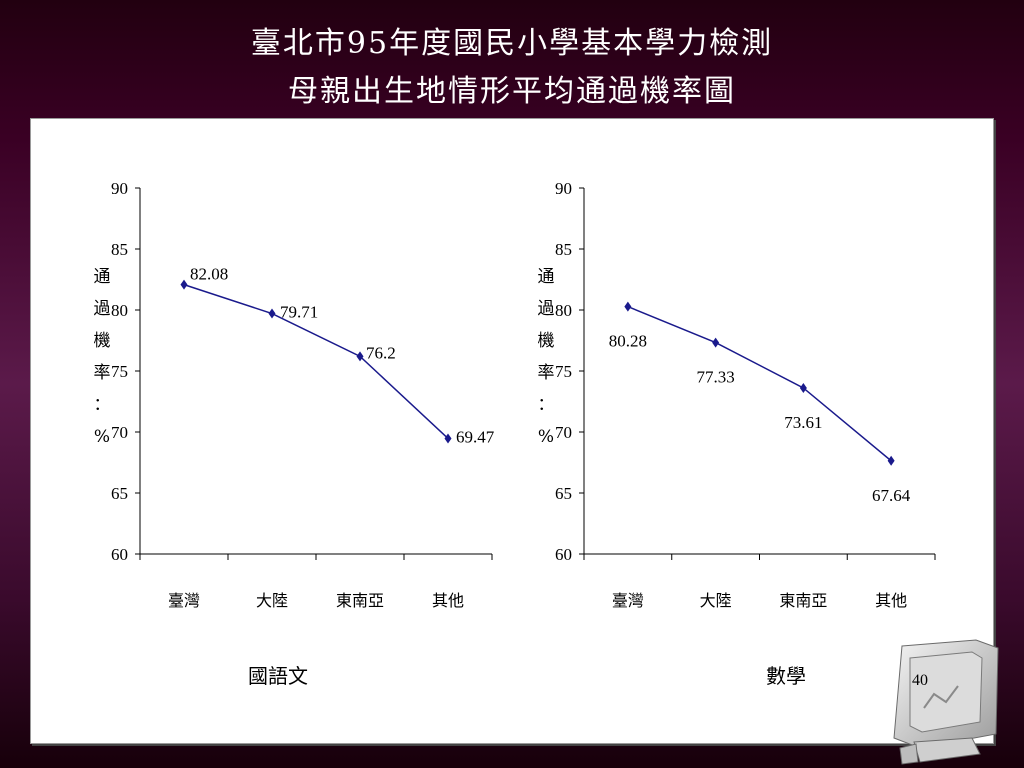 This screenshot has width=1024, height=768. I want to click on data-label: 69.47, so click(475, 436).